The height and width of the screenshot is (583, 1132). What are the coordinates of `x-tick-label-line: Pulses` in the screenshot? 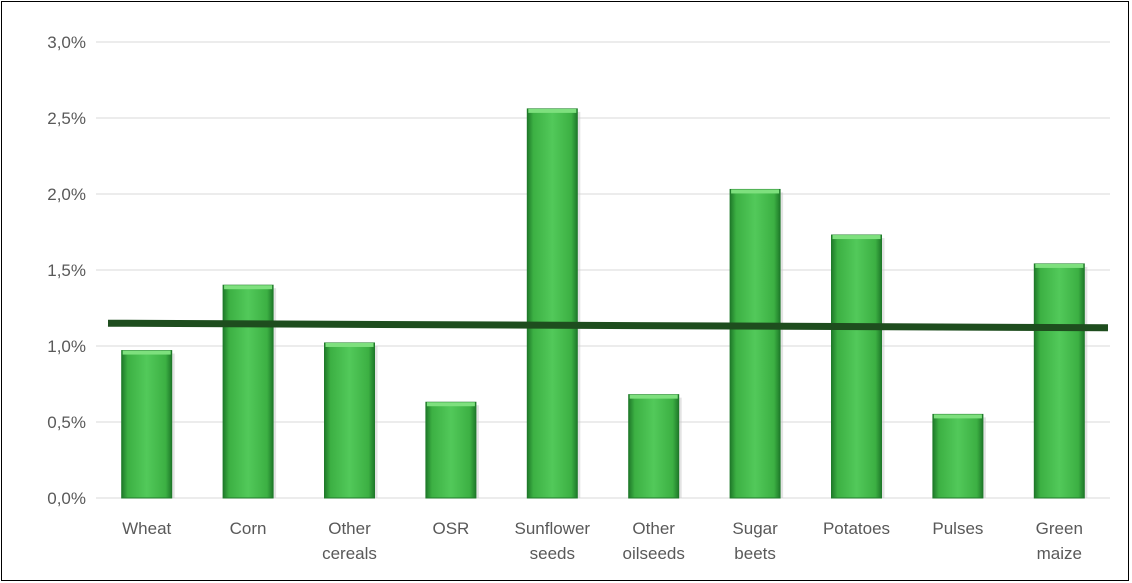 It's located at (957, 528).